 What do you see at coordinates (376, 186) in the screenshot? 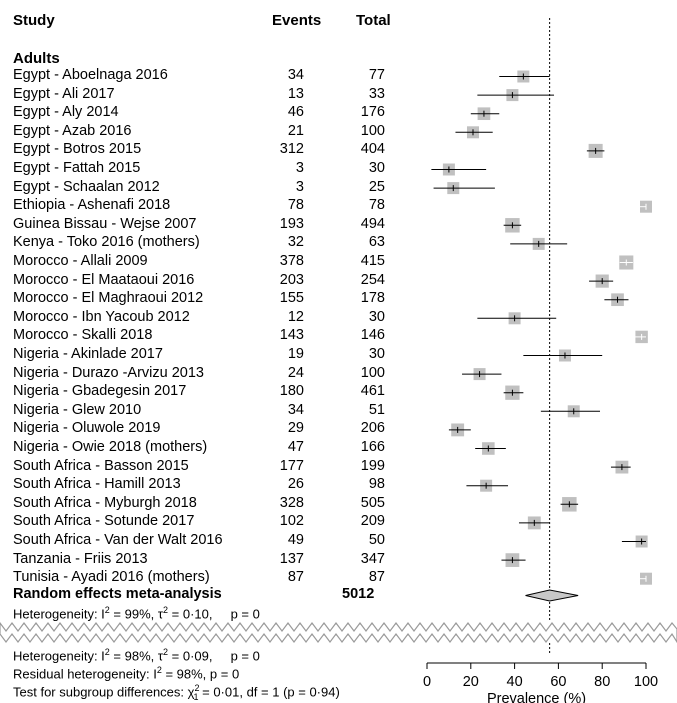
I see `study-total: 25` at bounding box center [376, 186].